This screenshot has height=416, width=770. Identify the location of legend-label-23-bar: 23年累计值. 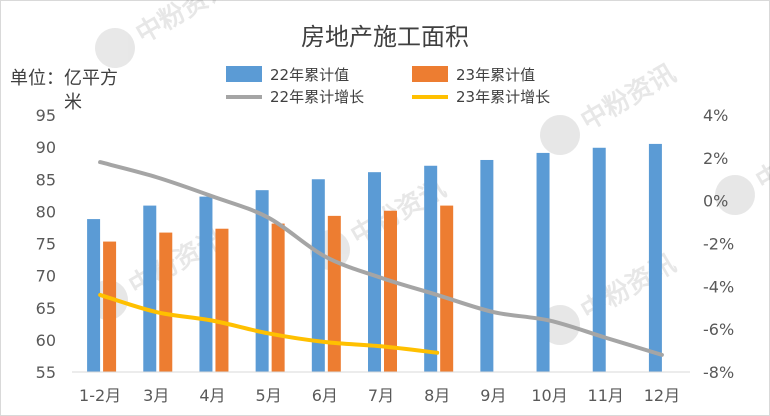
(495, 75).